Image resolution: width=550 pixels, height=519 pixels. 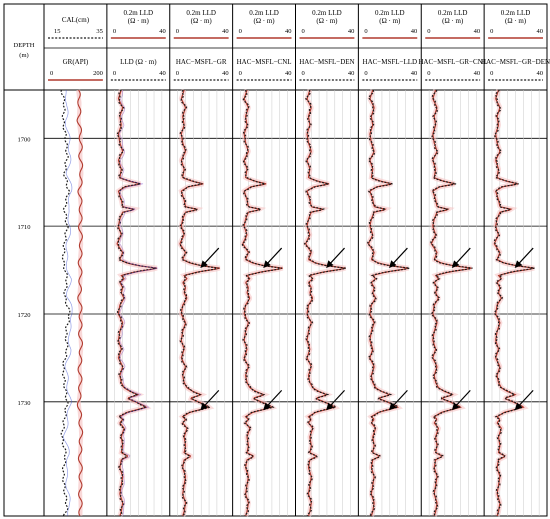 What do you see at coordinates (139, 302) in the screenshot?
I see `resistivity-curve-secondary` at bounding box center [139, 302].